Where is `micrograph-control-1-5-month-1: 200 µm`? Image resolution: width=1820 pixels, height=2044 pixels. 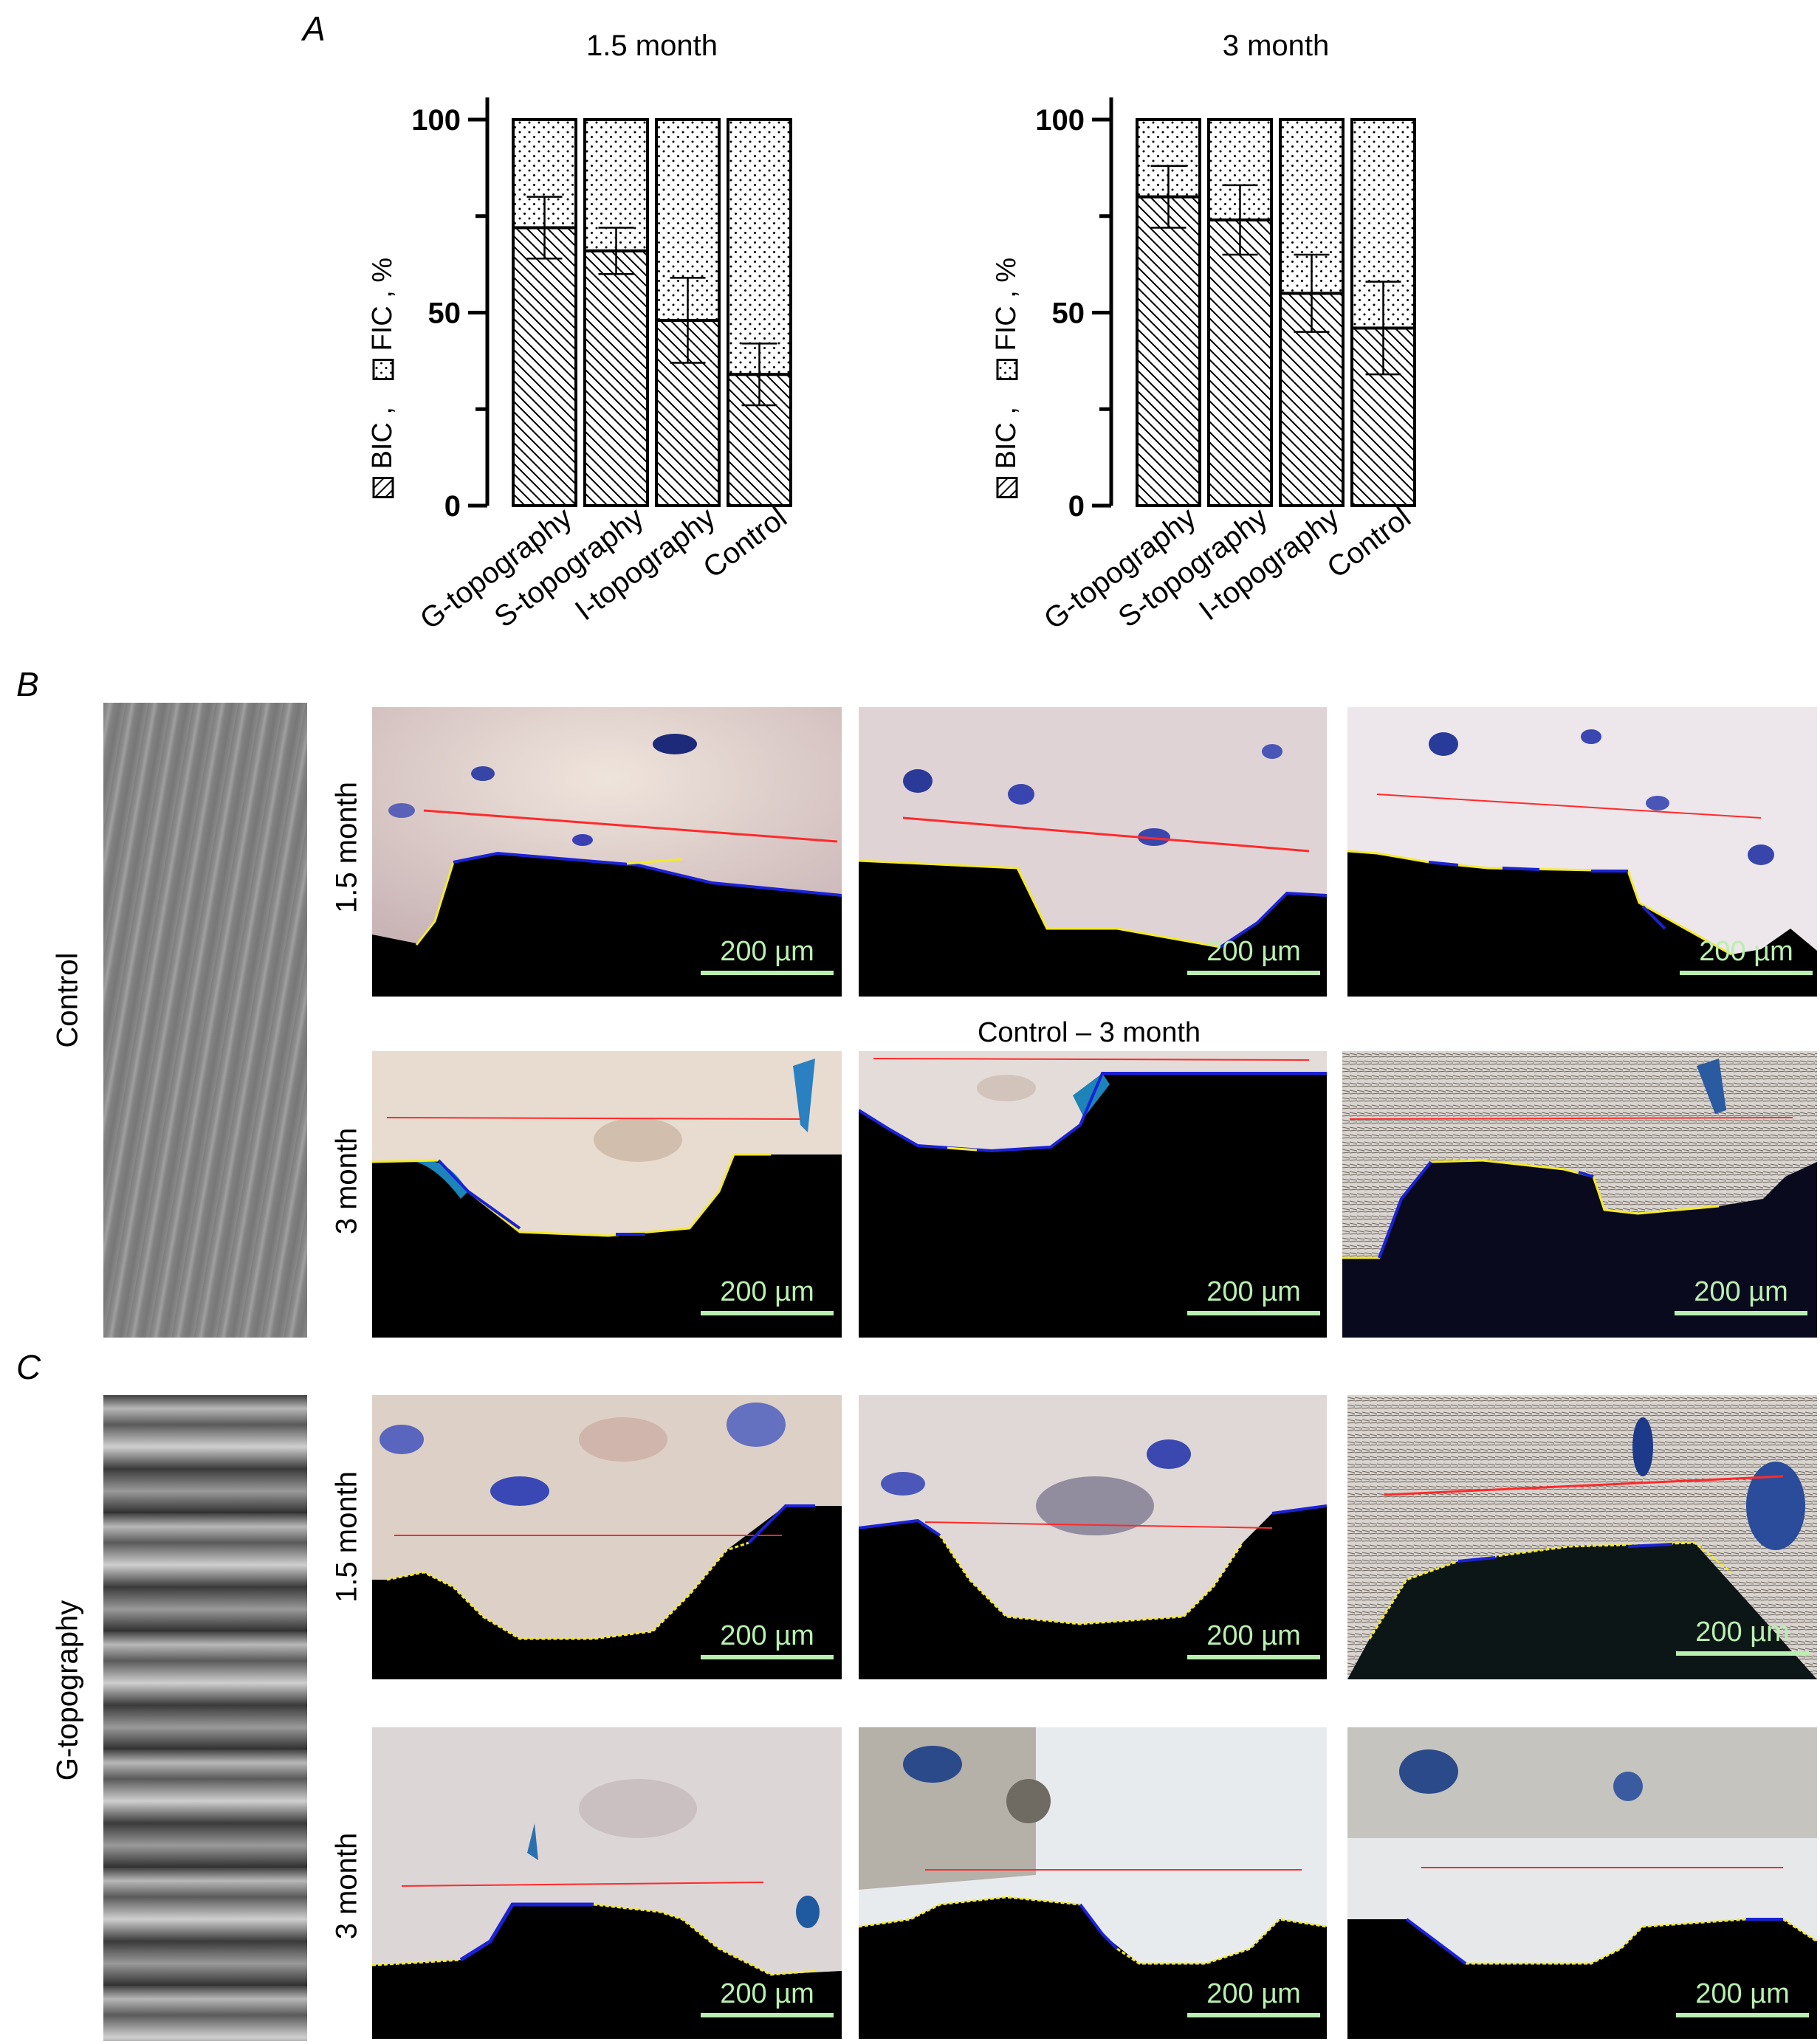 micrograph-control-1-5-month-1: 200 µm is located at coordinates (607, 852).